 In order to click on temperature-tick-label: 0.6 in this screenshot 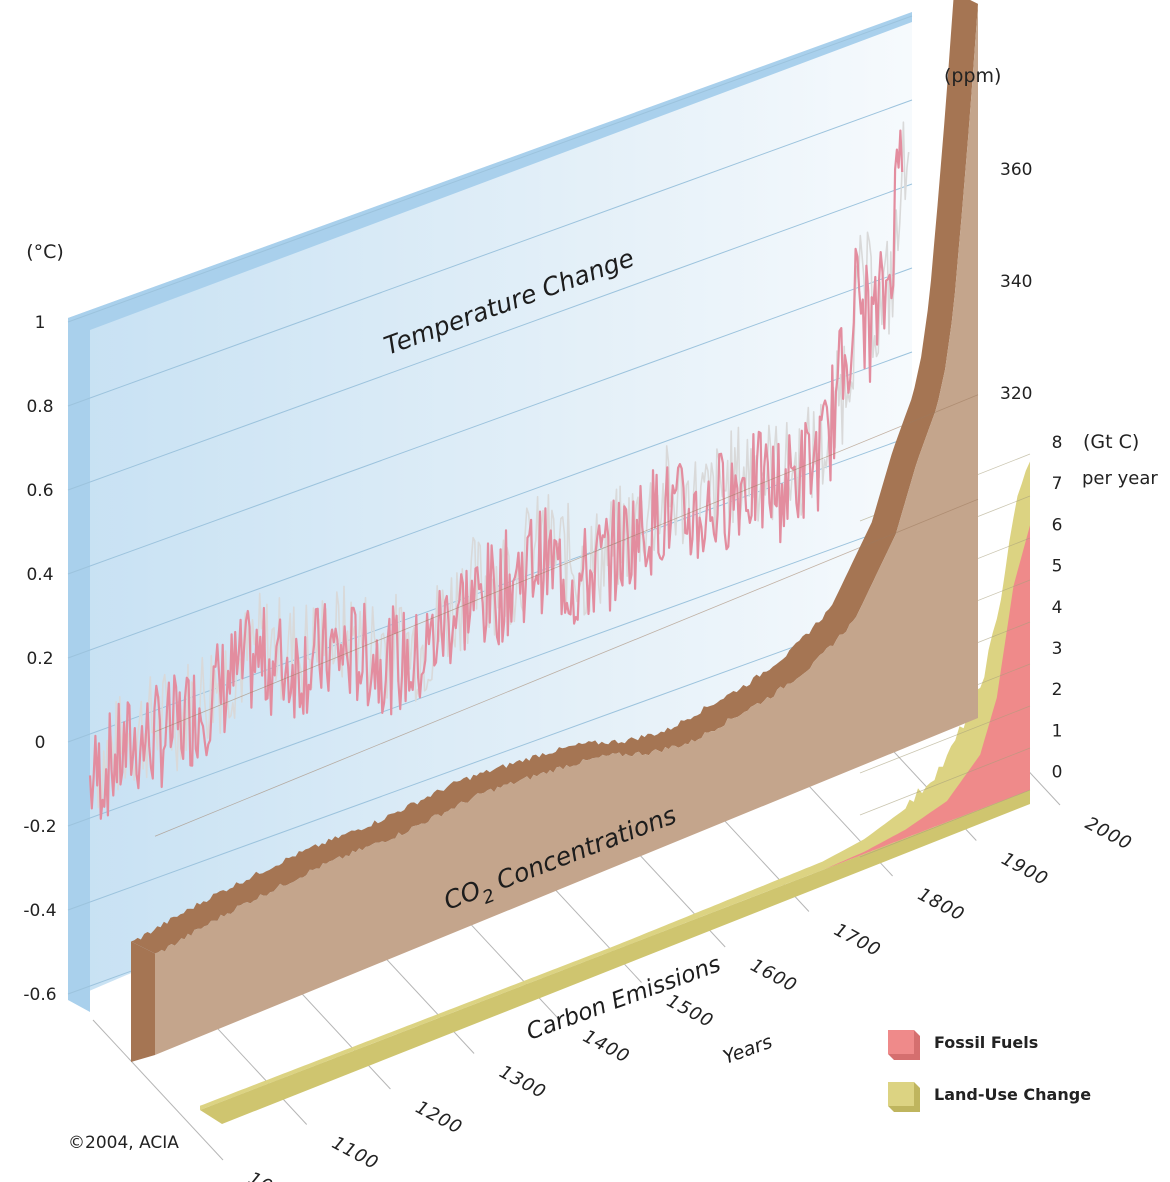, I will do `click(39, 491)`.